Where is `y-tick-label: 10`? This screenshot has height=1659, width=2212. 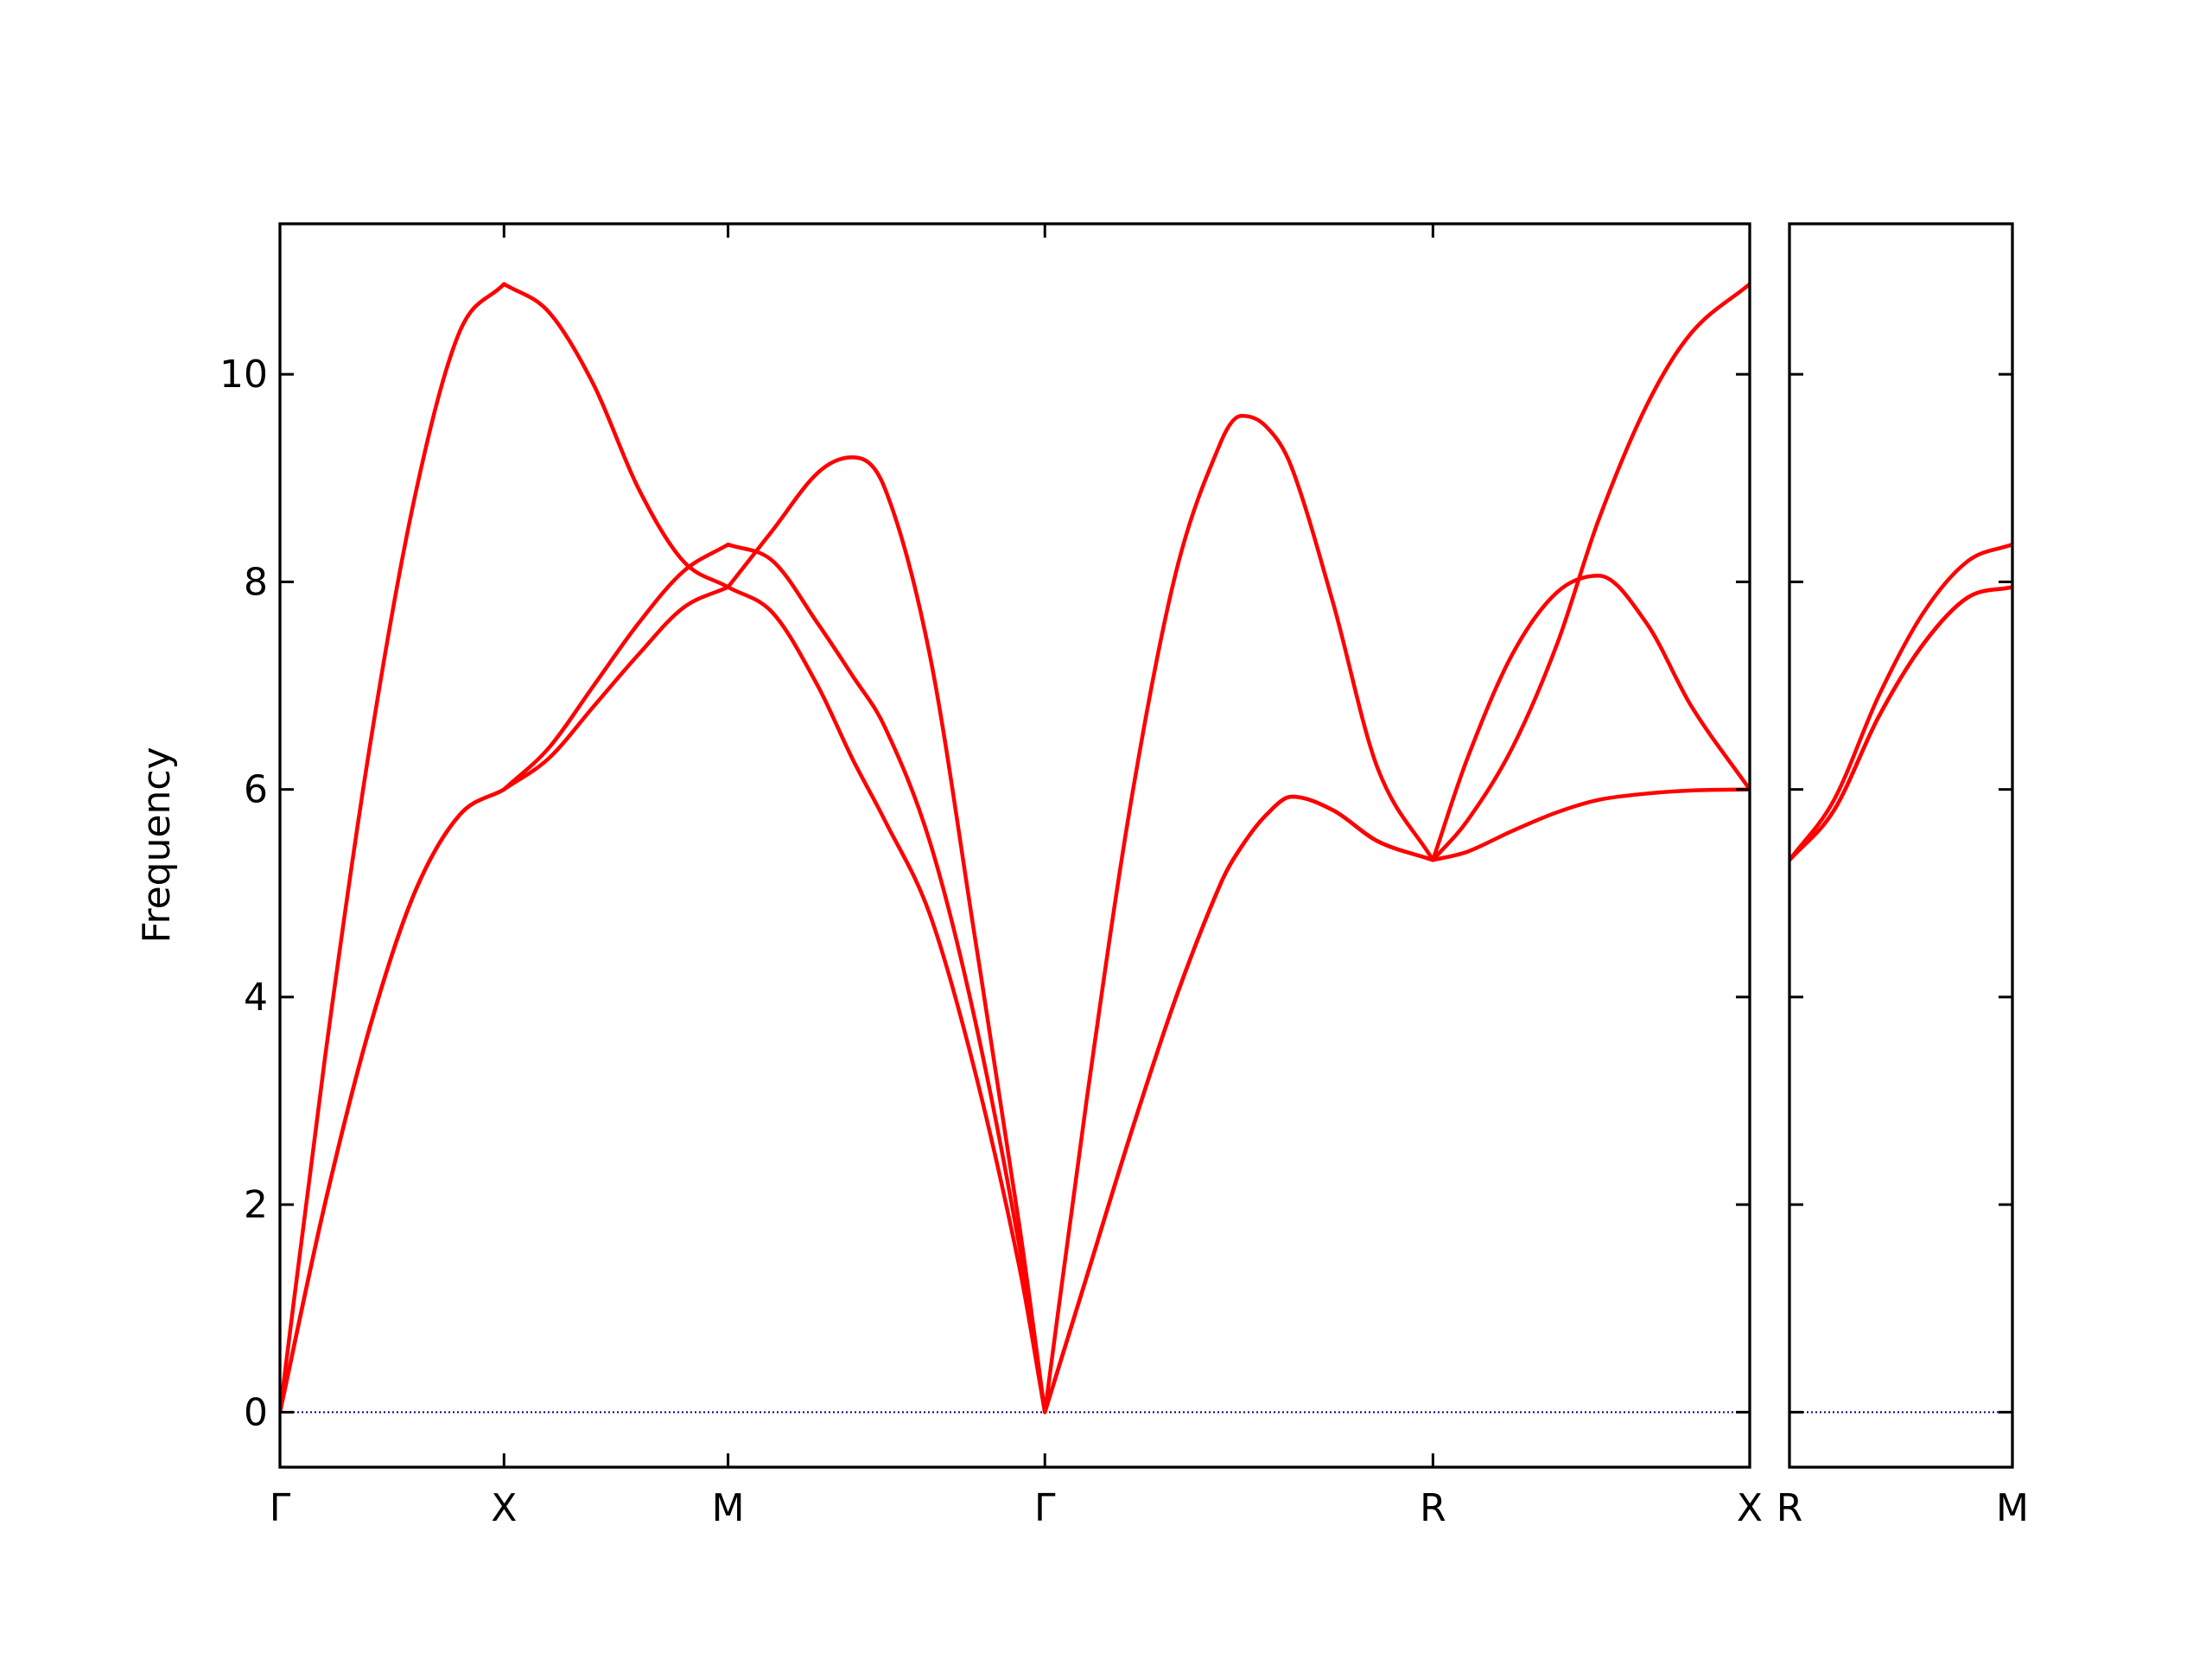 y-tick-label: 10 is located at coordinates (243, 375).